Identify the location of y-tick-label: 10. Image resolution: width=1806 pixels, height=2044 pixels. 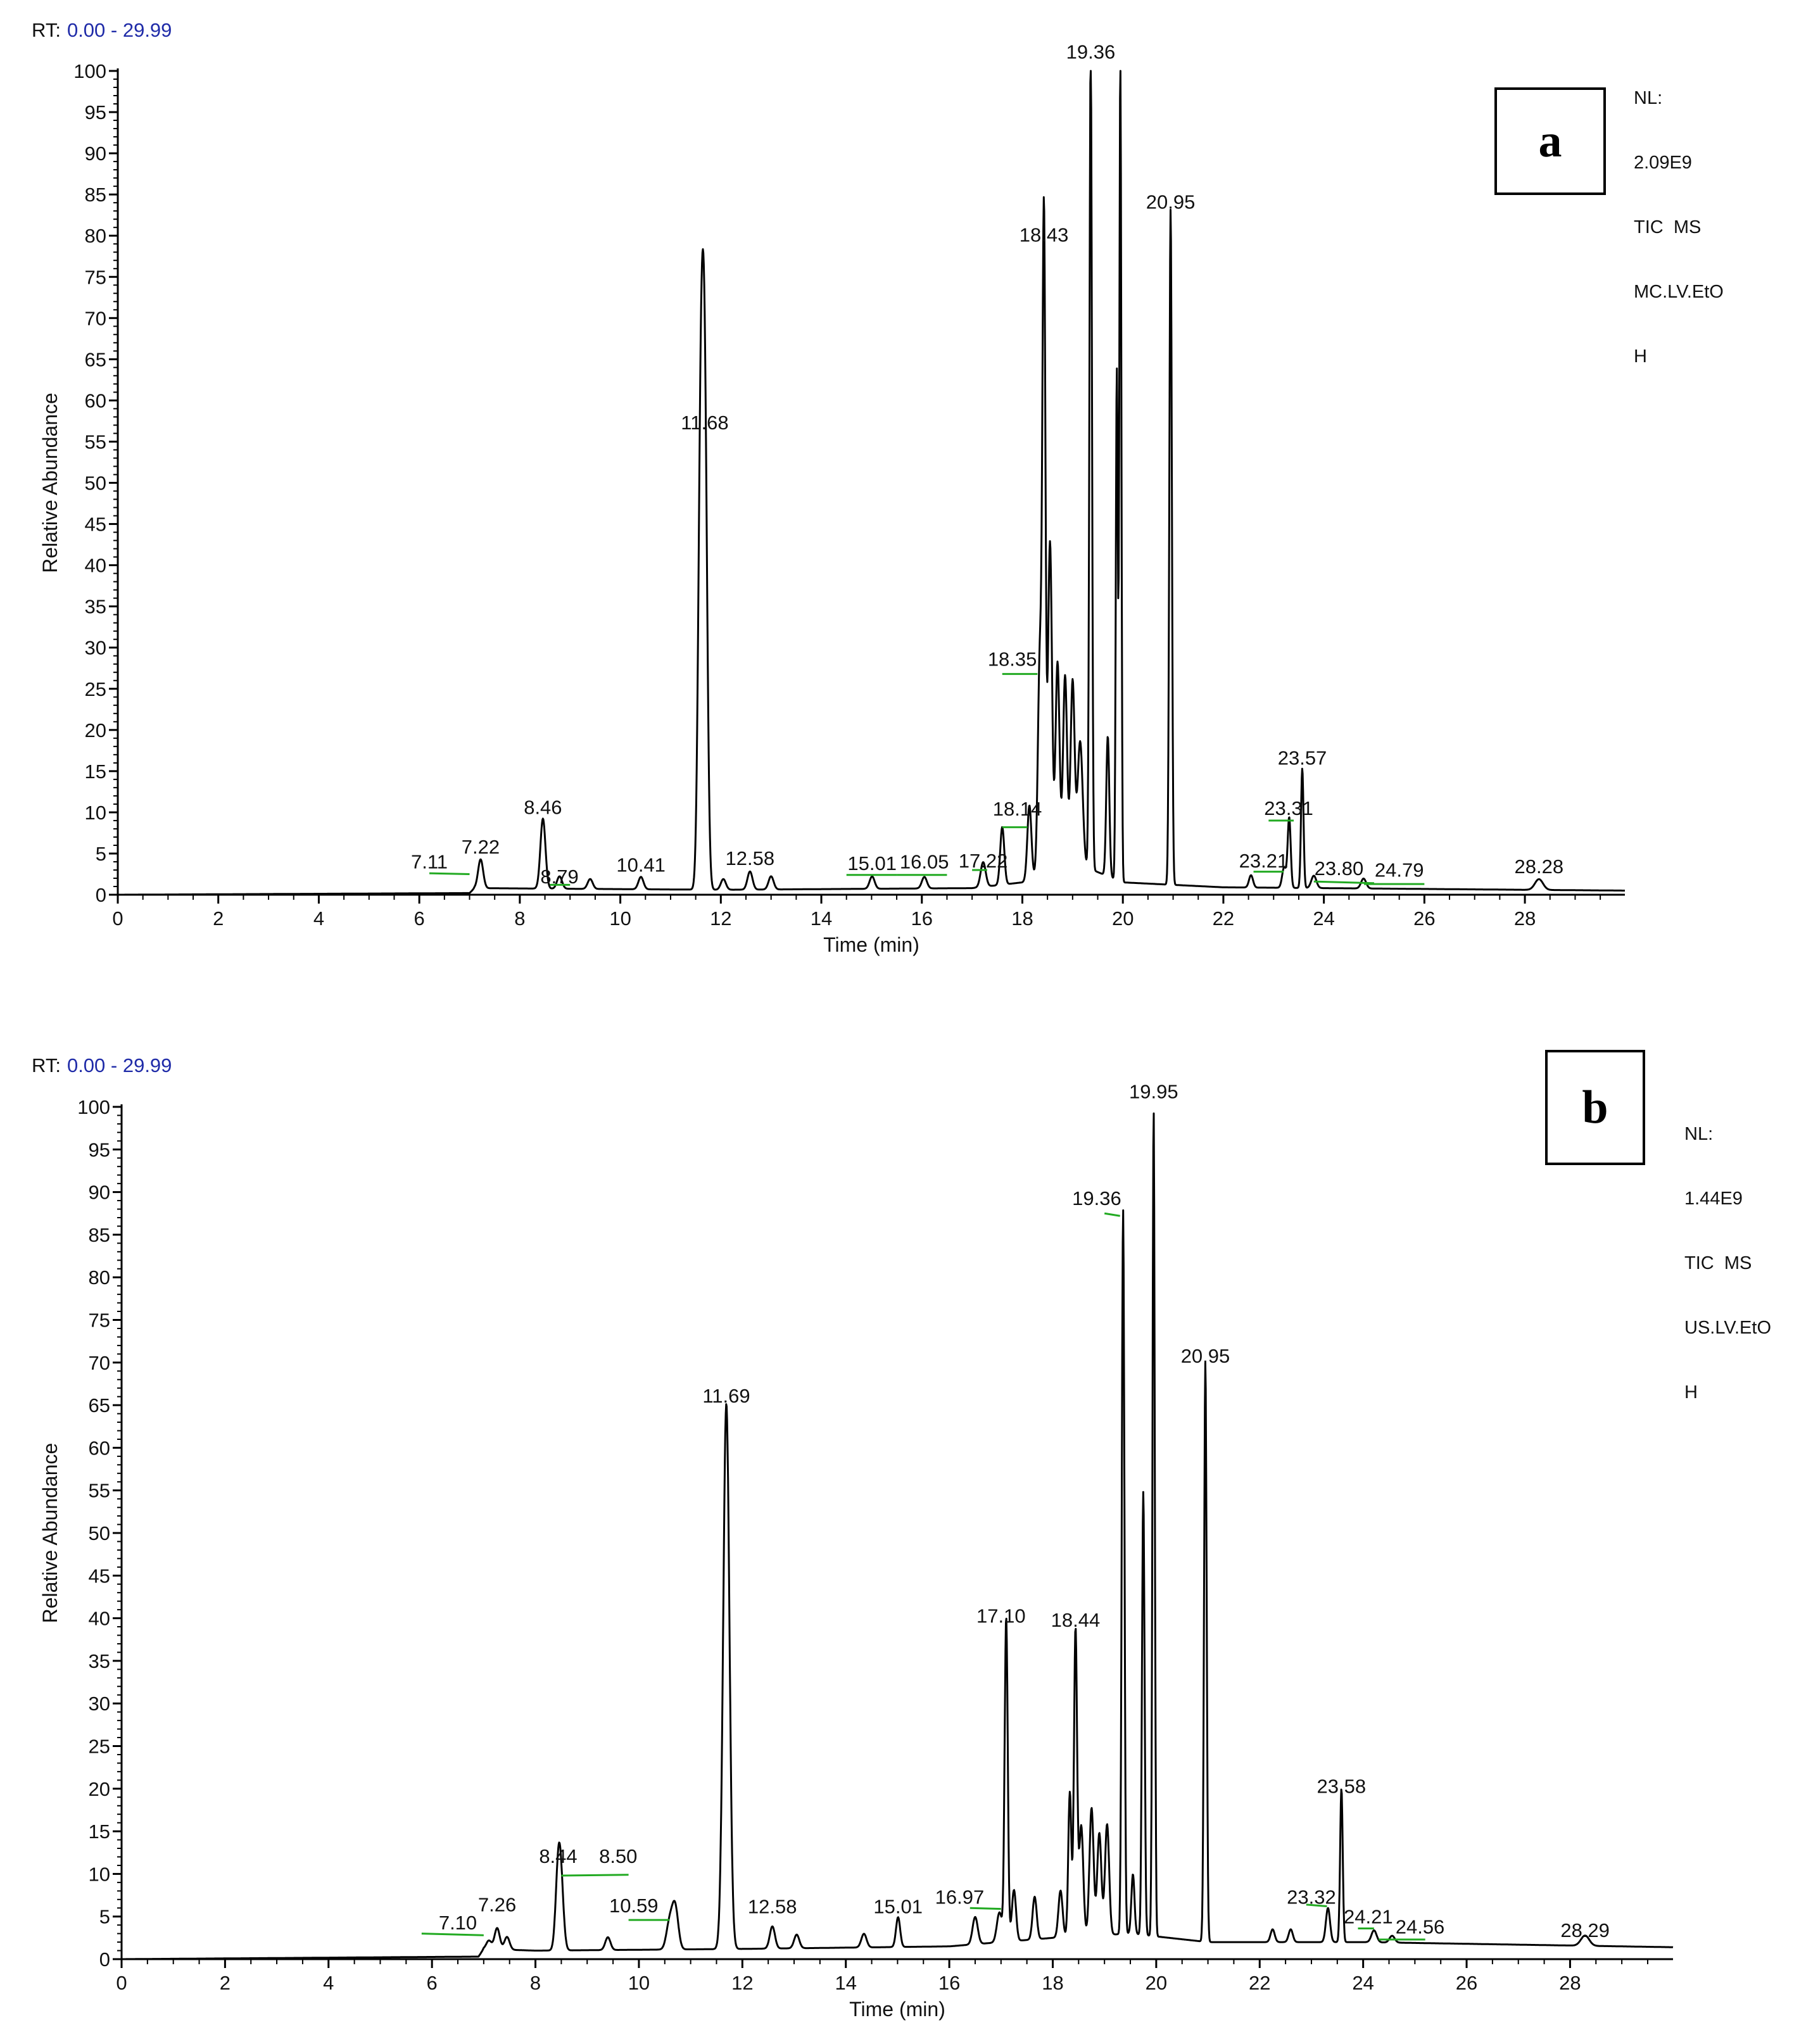
(99, 1874).